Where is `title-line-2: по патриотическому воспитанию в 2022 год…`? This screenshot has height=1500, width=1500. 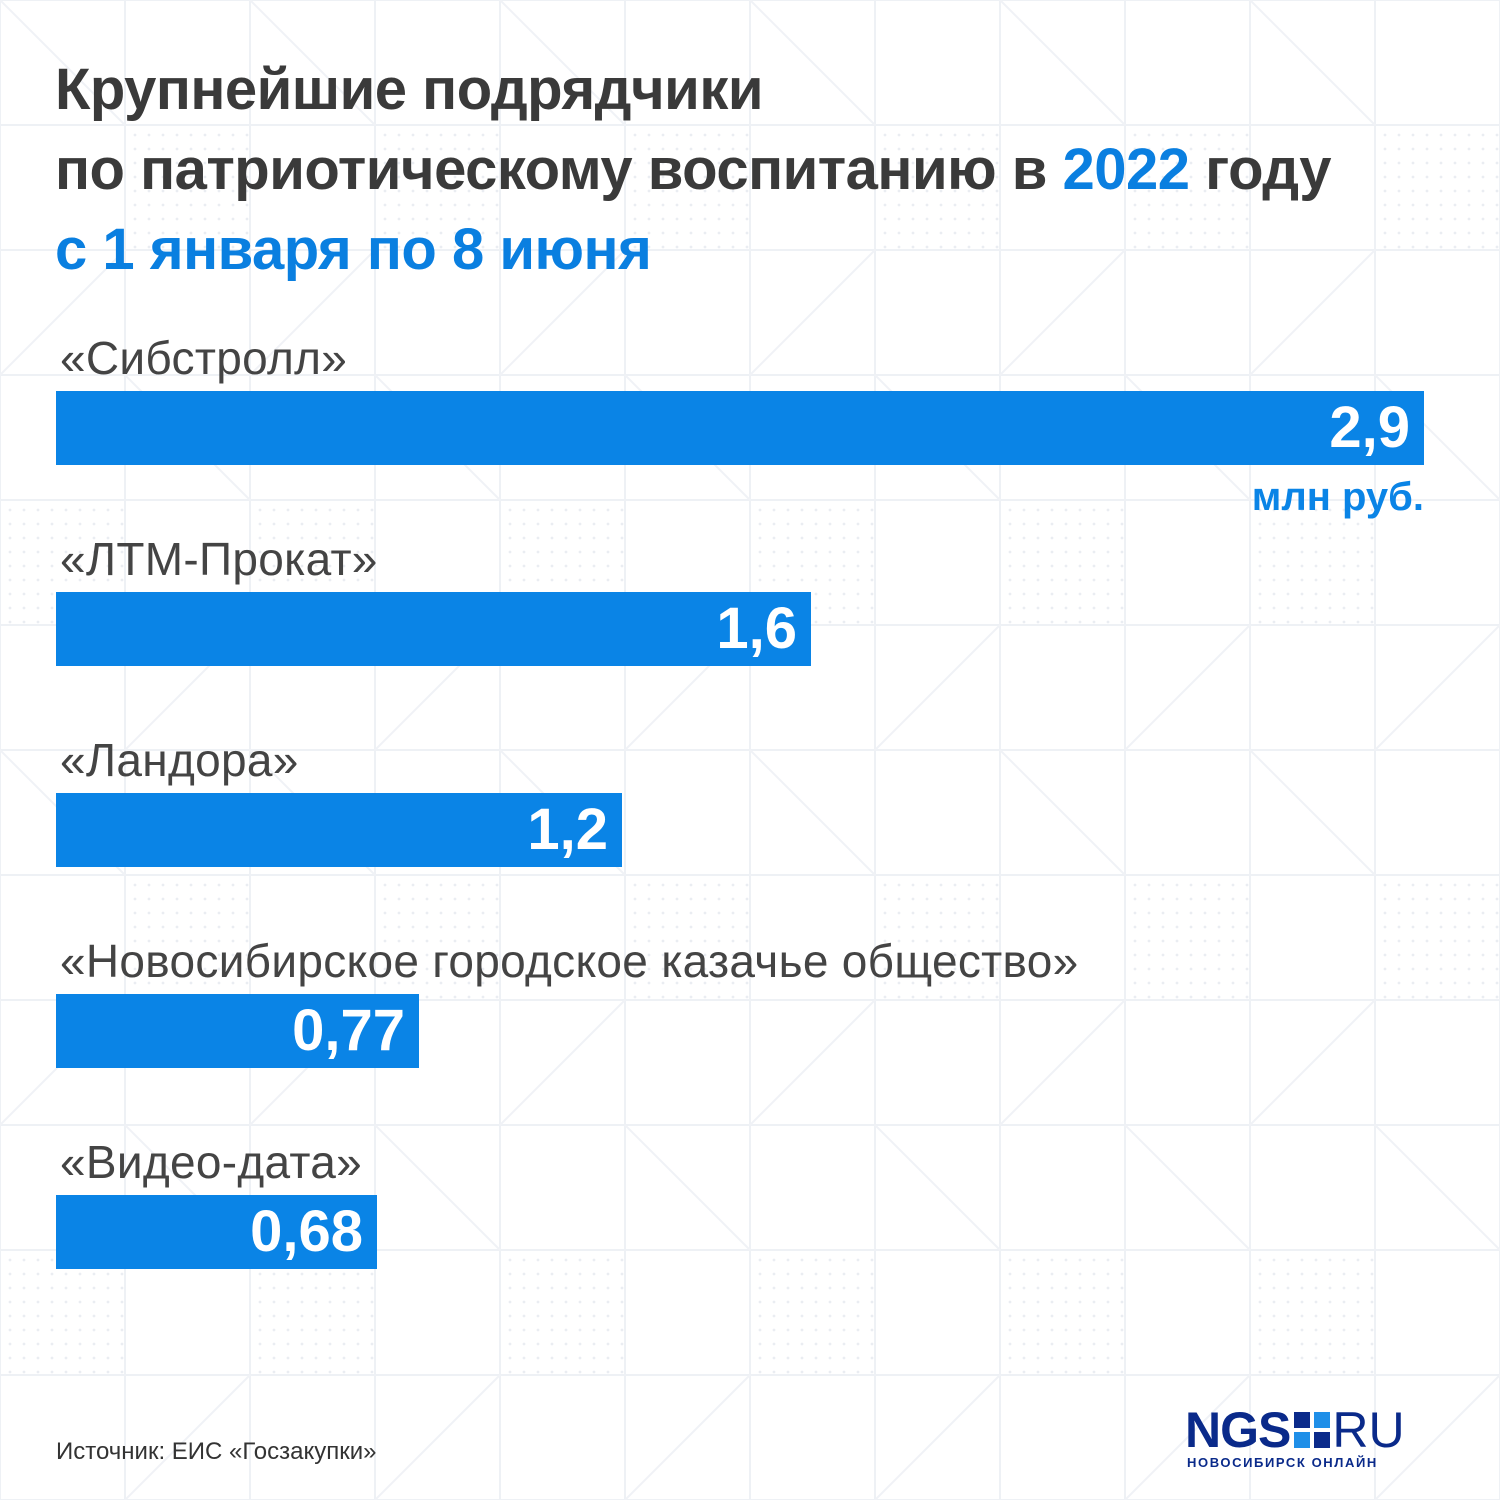 title-line-2: по патриотическому воспитанию в 2022 год… is located at coordinates (693, 170).